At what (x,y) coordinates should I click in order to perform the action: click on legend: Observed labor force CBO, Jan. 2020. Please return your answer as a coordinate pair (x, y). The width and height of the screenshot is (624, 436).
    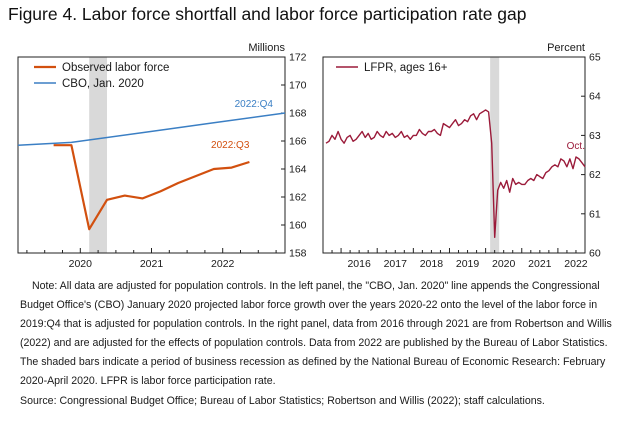
    Looking at the image, I should click on (101, 76).